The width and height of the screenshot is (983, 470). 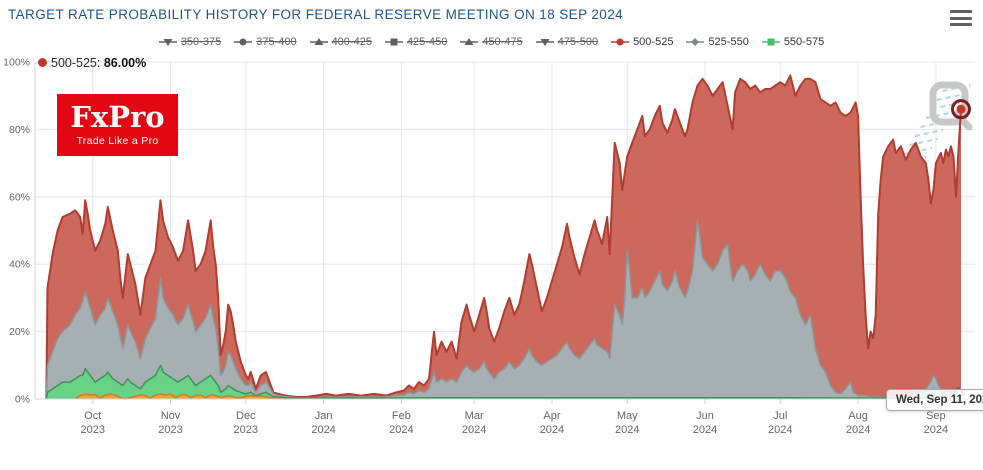 What do you see at coordinates (19, 332) in the screenshot?
I see `y-axis-tick-label: 20%` at bounding box center [19, 332].